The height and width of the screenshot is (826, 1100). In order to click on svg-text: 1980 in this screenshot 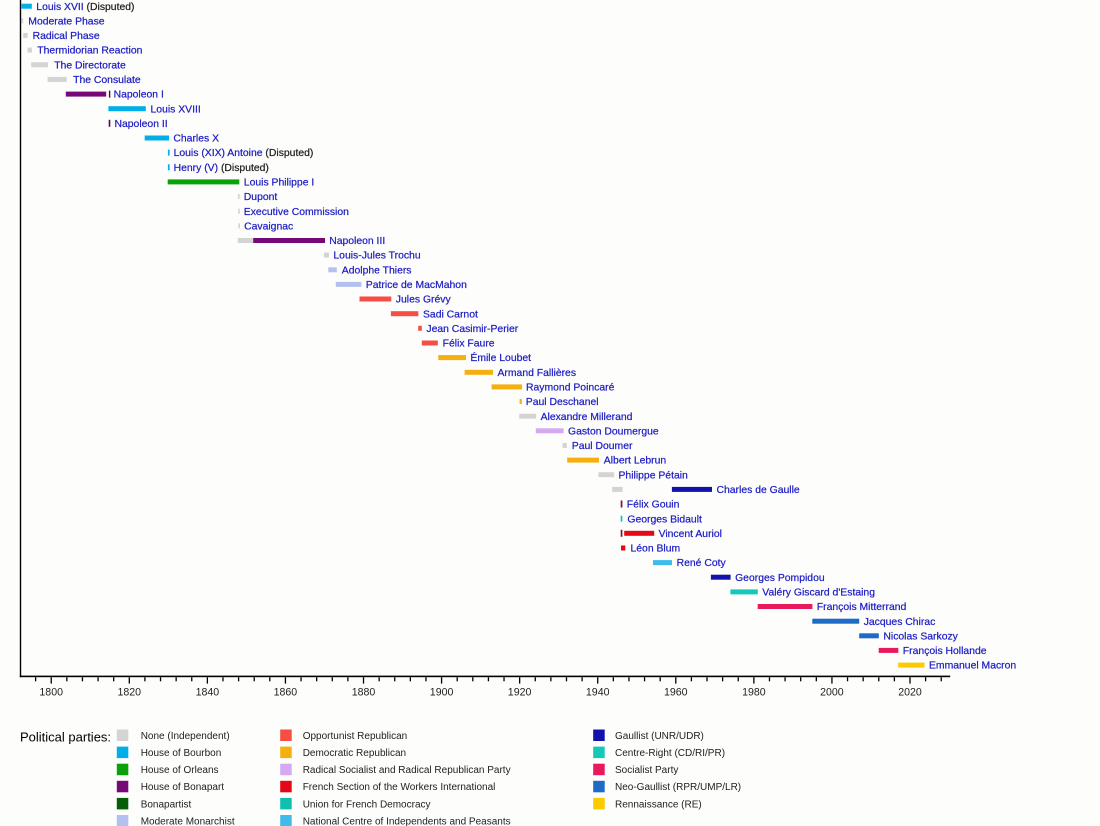, I will do `click(754, 692)`.